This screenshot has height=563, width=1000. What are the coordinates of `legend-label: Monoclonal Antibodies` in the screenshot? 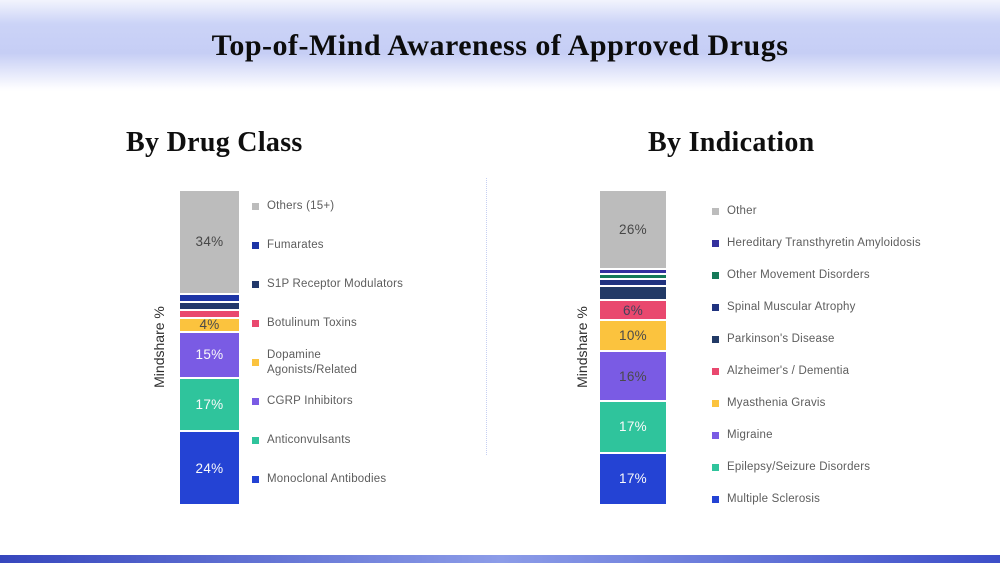 It's located at (327, 479).